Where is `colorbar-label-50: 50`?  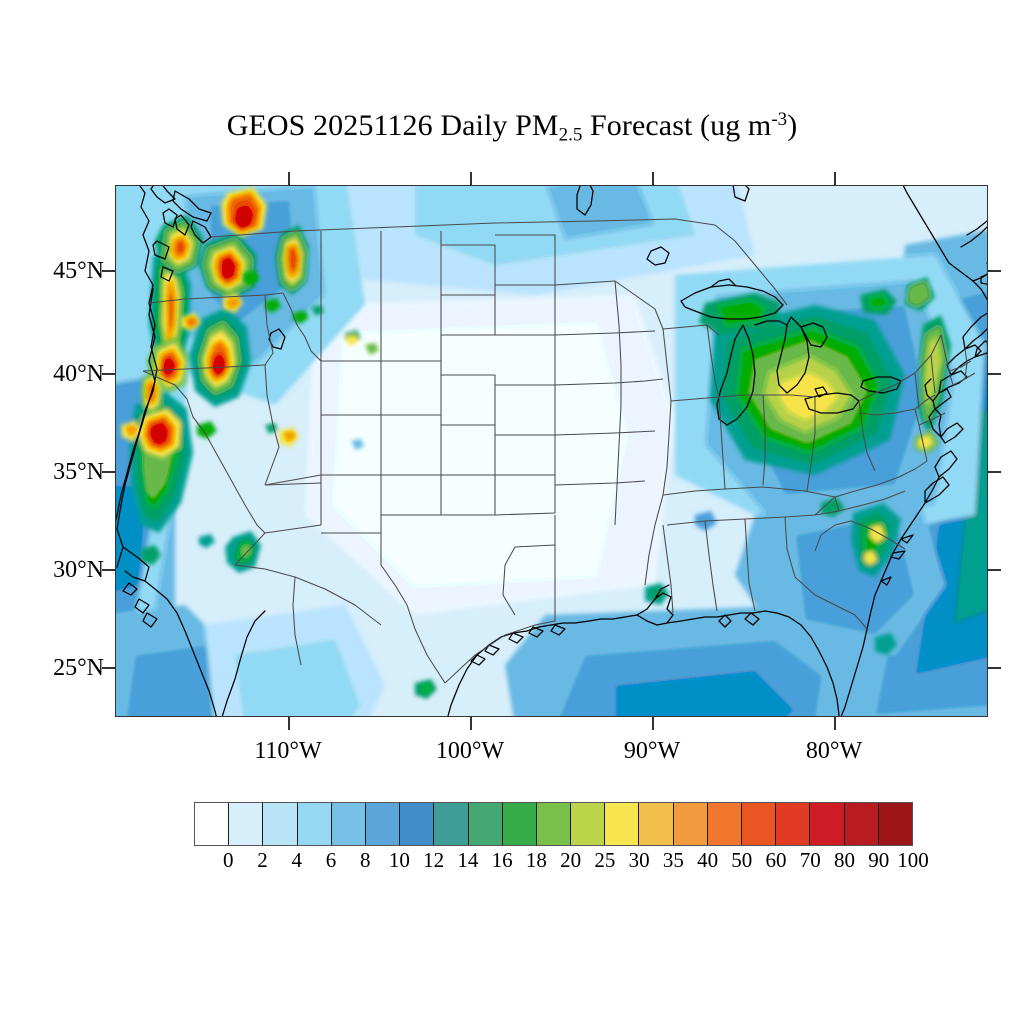 colorbar-label-50: 50 is located at coordinates (742, 860).